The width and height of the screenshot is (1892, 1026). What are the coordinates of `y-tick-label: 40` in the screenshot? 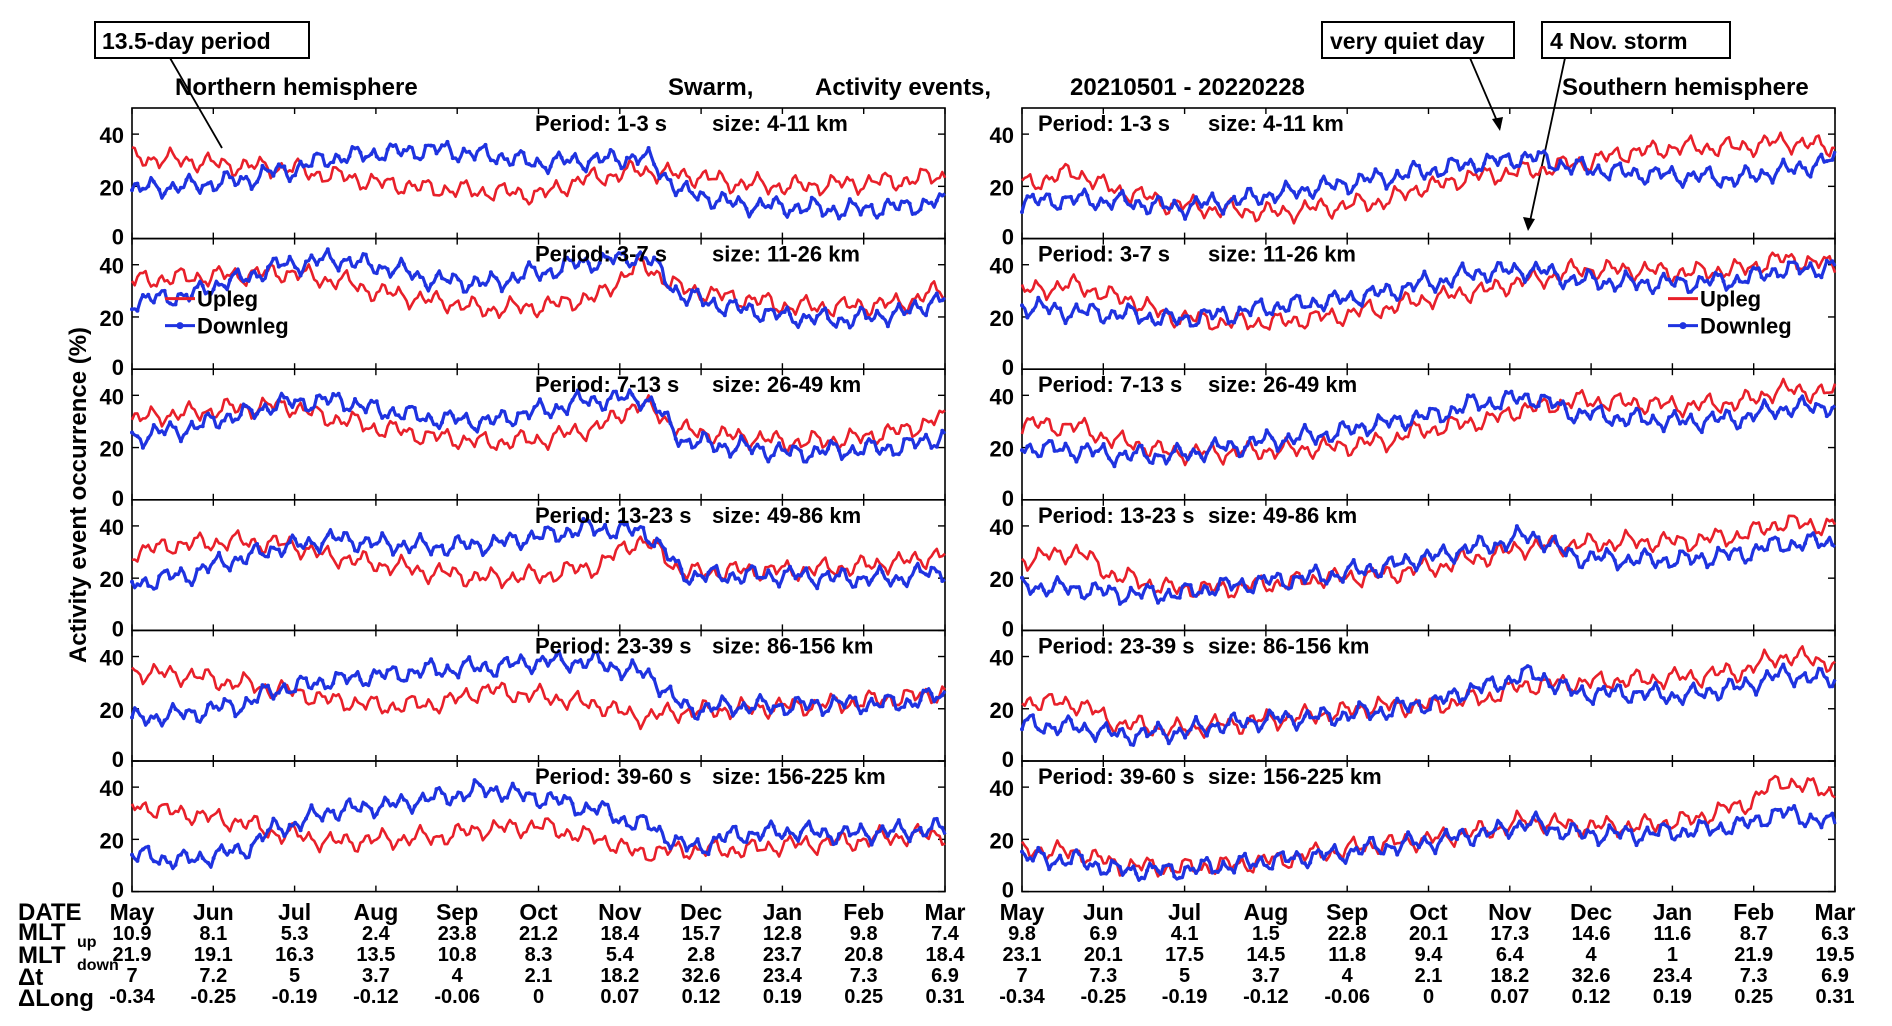 It's located at (112, 788).